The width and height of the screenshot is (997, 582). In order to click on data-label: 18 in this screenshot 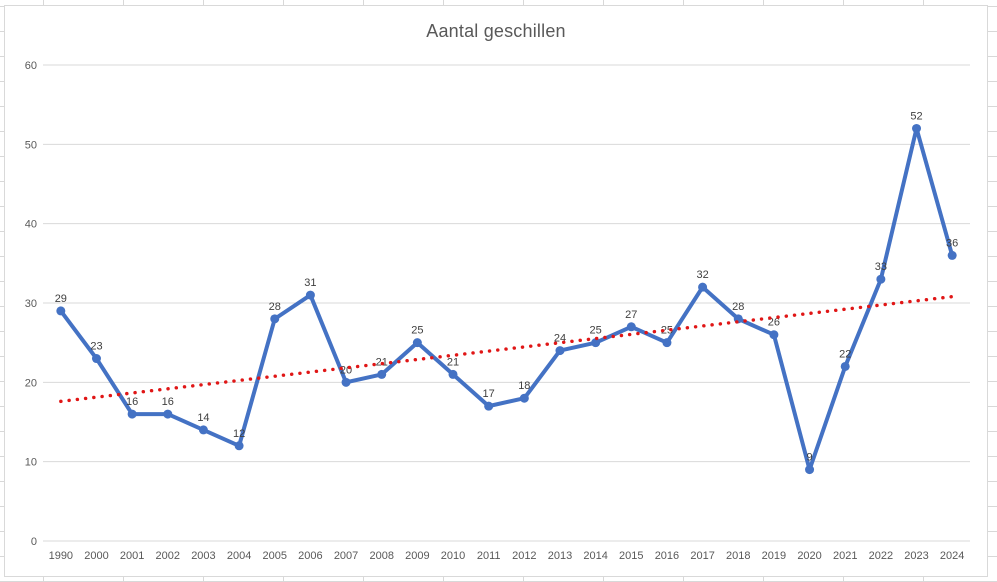, I will do `click(524, 386)`.